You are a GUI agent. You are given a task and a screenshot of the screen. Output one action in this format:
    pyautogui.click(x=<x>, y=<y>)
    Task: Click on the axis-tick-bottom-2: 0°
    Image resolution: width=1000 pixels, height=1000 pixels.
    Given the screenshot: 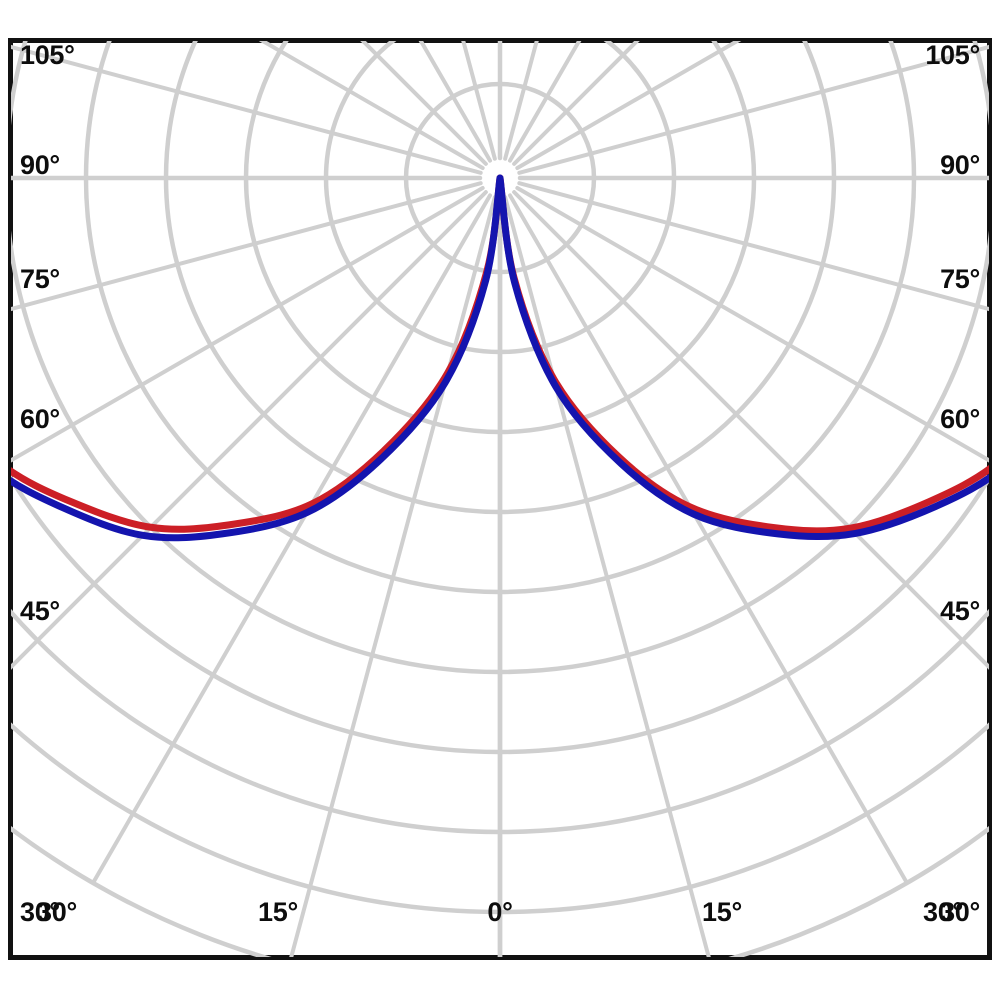 What is the action you would take?
    pyautogui.click(x=500, y=912)
    